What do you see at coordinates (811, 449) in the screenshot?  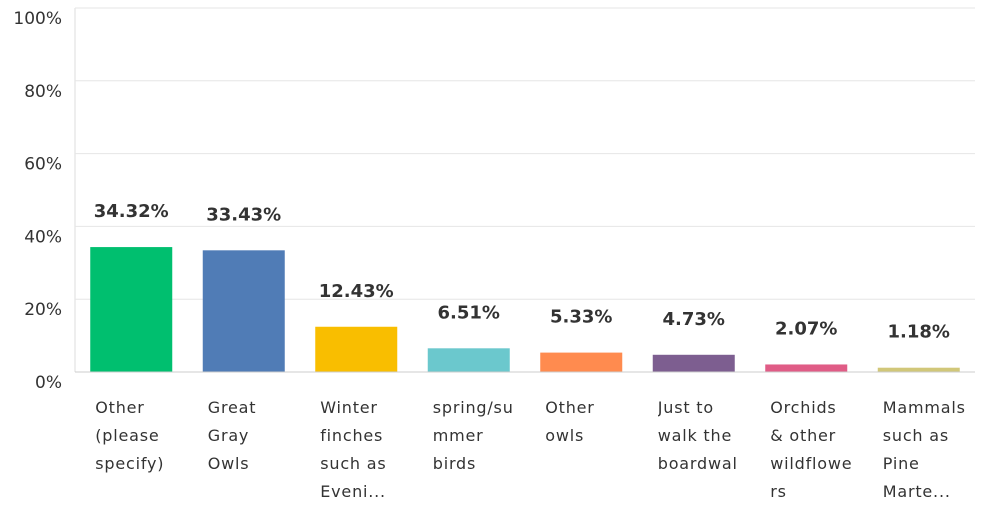 I see `x-tick-label: Orchids & other wildflowers` at bounding box center [811, 449].